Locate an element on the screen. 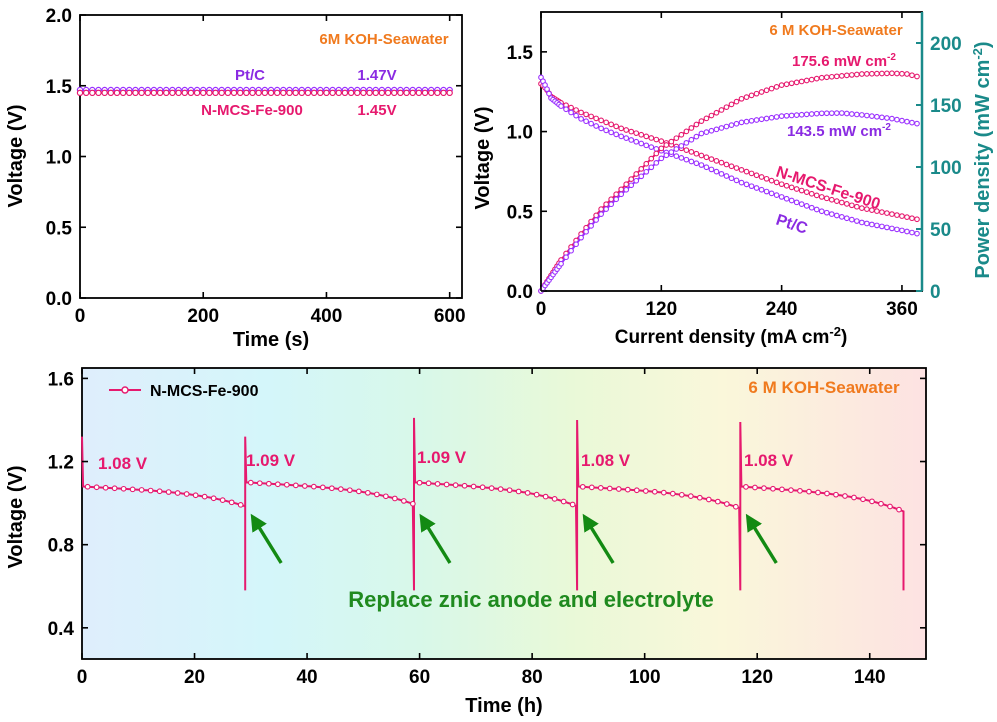 Image resolution: width=997 pixels, height=722 pixels. x-axis-label-a: Time (s) is located at coordinates (271, 340).